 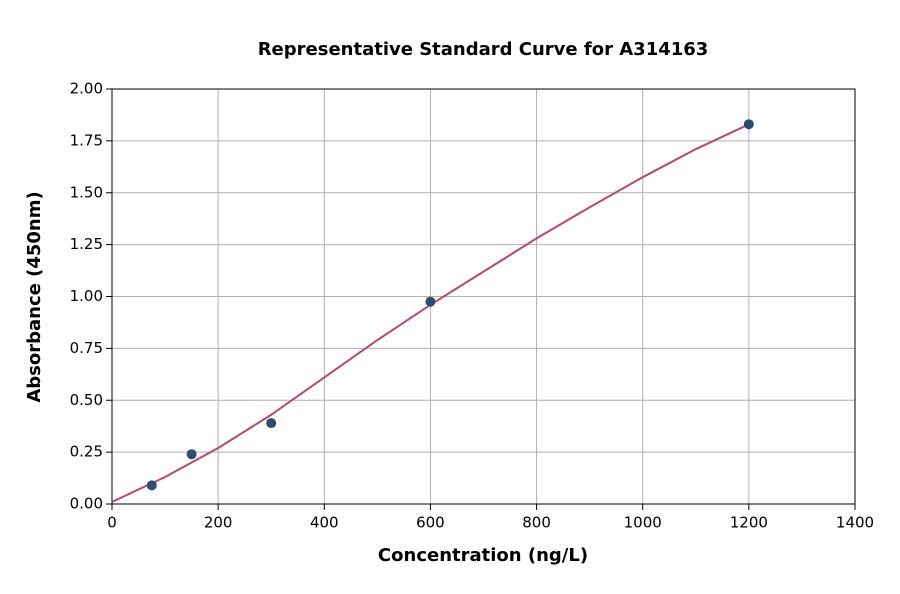 What do you see at coordinates (536, 523) in the screenshot?
I see `x-tick-label: 800` at bounding box center [536, 523].